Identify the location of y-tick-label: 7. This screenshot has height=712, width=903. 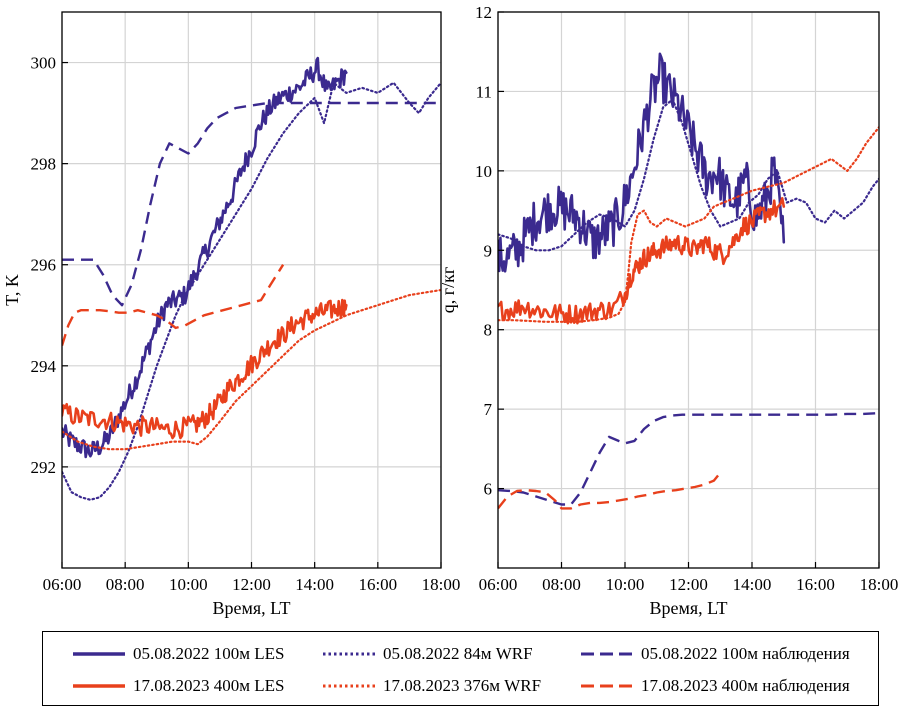
(488, 409).